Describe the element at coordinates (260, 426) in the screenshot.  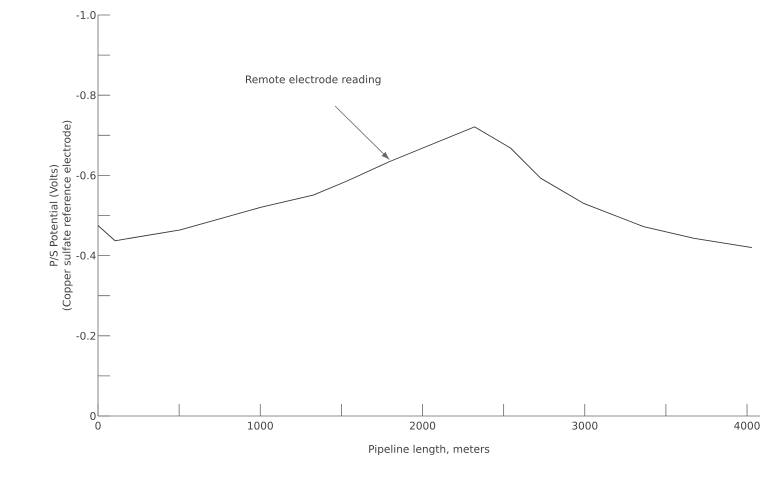
I see `x-tick-label: 1000` at that location.